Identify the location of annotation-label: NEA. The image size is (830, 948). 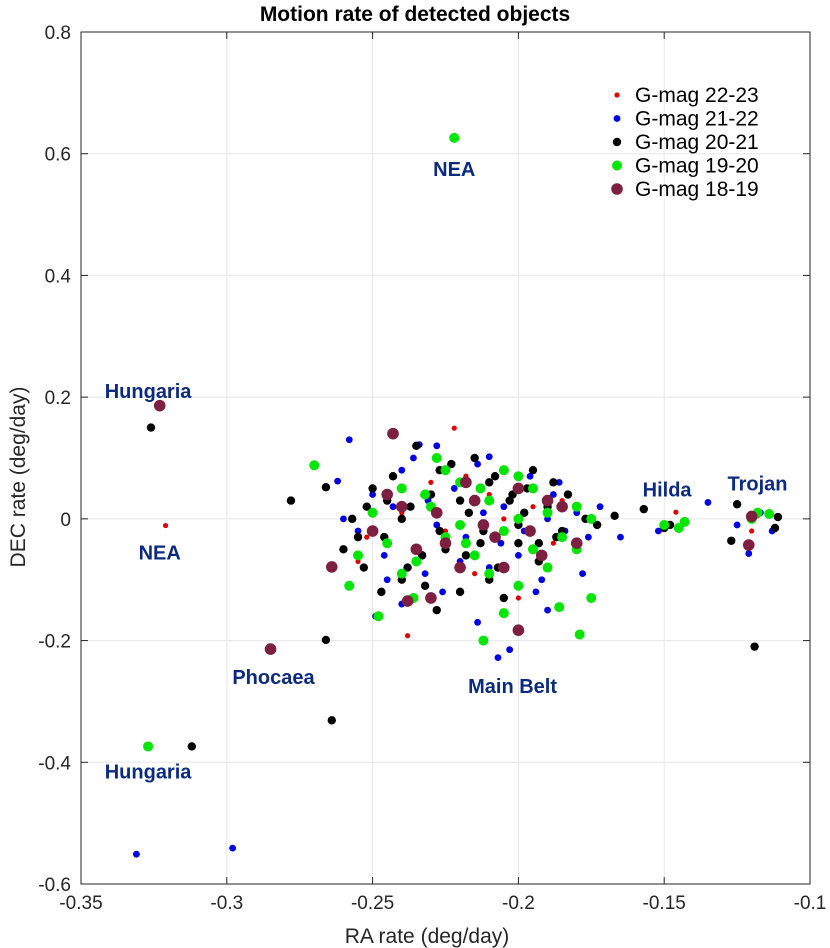
(454, 170).